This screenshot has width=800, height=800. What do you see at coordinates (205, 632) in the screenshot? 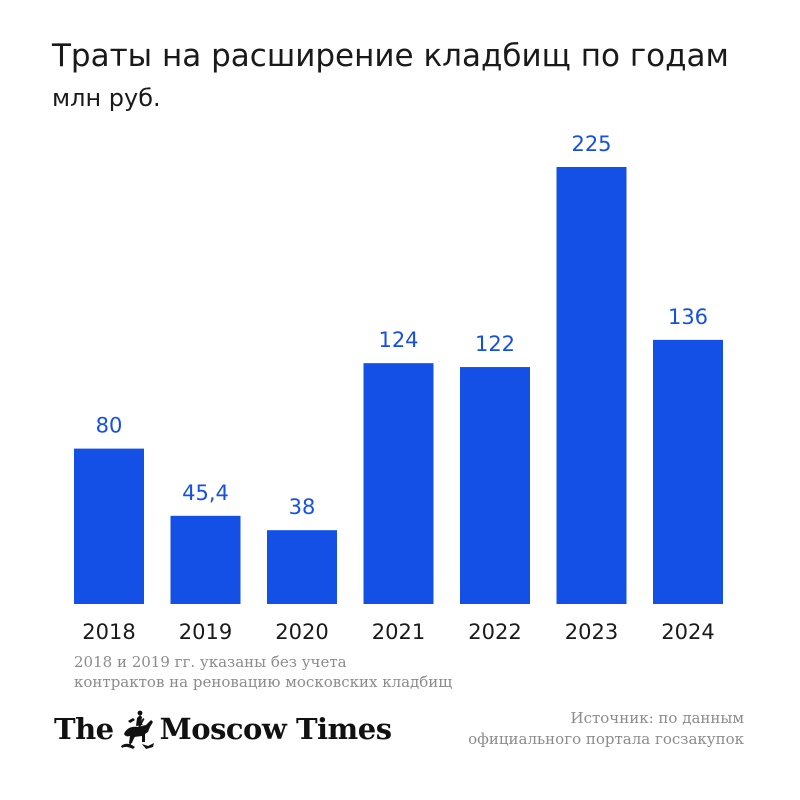
I see `x-tick-label-2019: 2019` at bounding box center [205, 632].